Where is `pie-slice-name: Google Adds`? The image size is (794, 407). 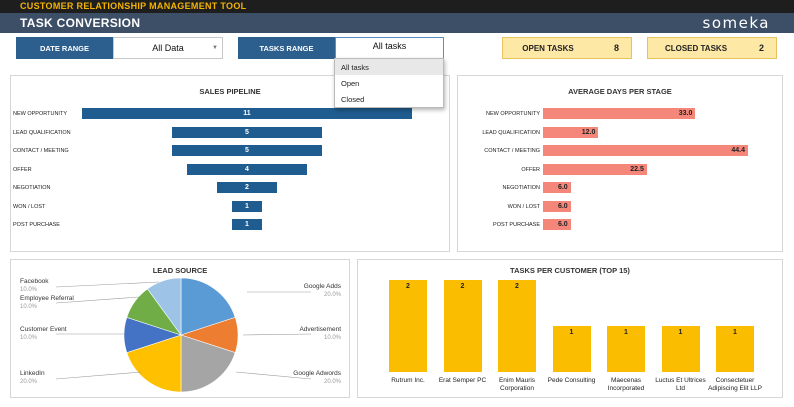
pie-slice-name: Google Adds is located at coordinates (322, 286).